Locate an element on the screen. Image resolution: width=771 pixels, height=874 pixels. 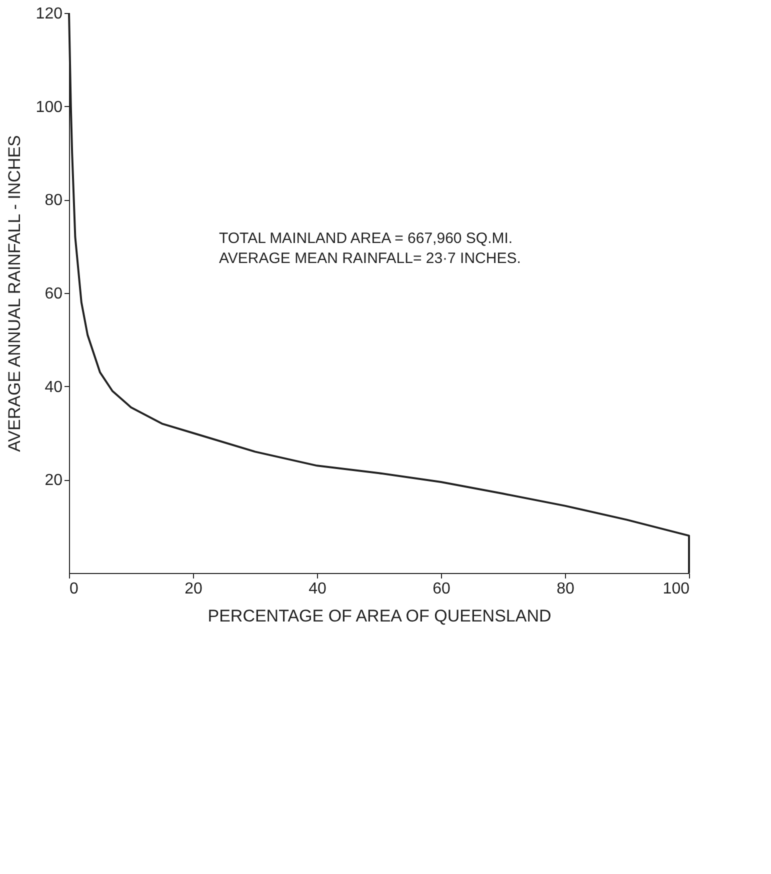
y-tick-label: 100 is located at coordinates (49, 107).